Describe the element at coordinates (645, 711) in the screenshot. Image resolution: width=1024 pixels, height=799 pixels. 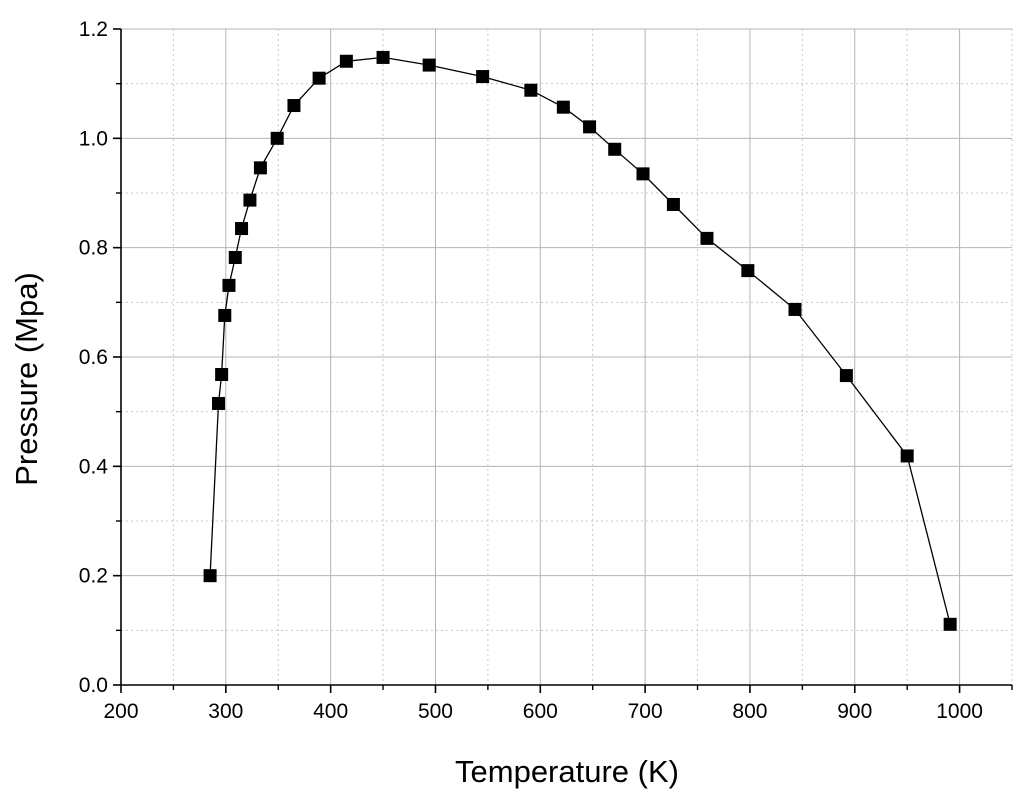
I see `x-tick-label: 700` at that location.